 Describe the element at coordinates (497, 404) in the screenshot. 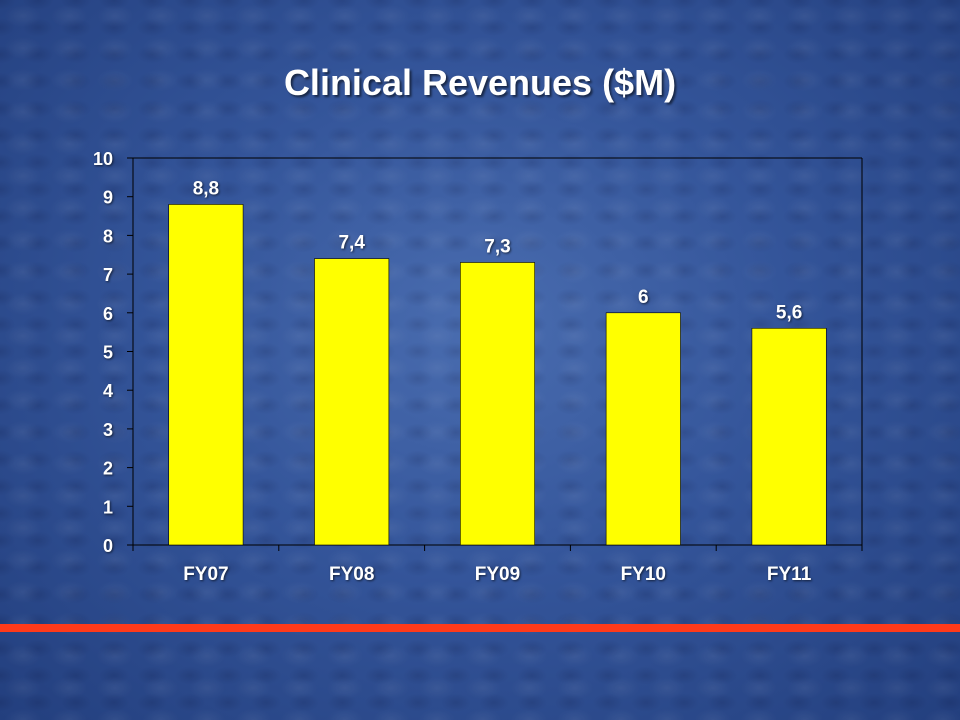

I see `bar-fy09` at that location.